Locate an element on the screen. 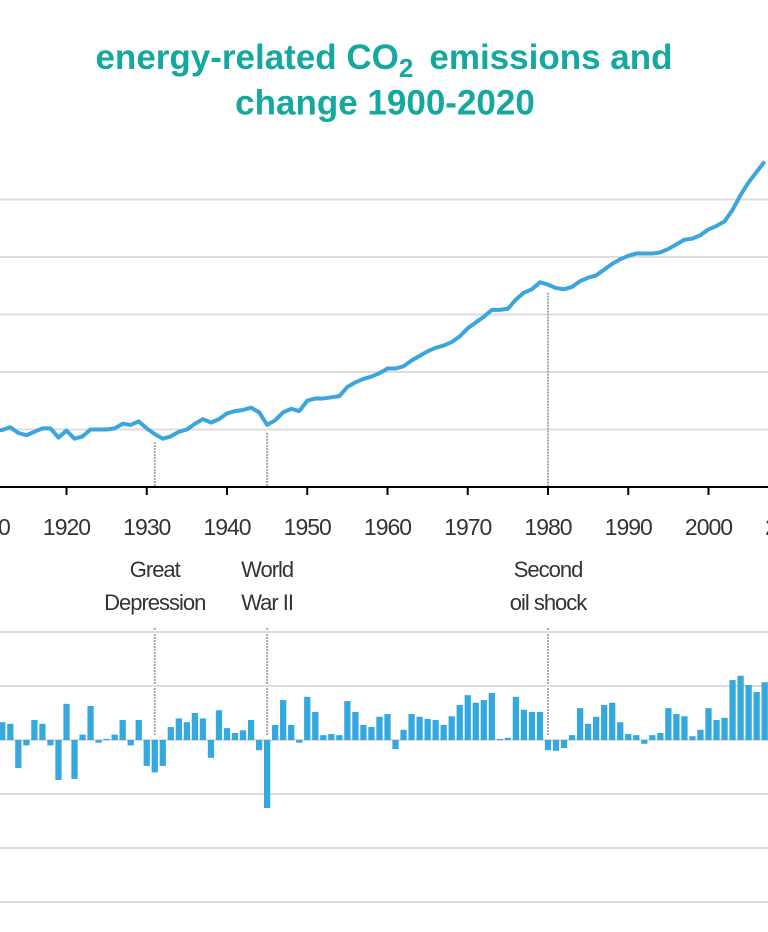 The image size is (768, 932). x-tick-label: 1930 is located at coordinates (146, 527).